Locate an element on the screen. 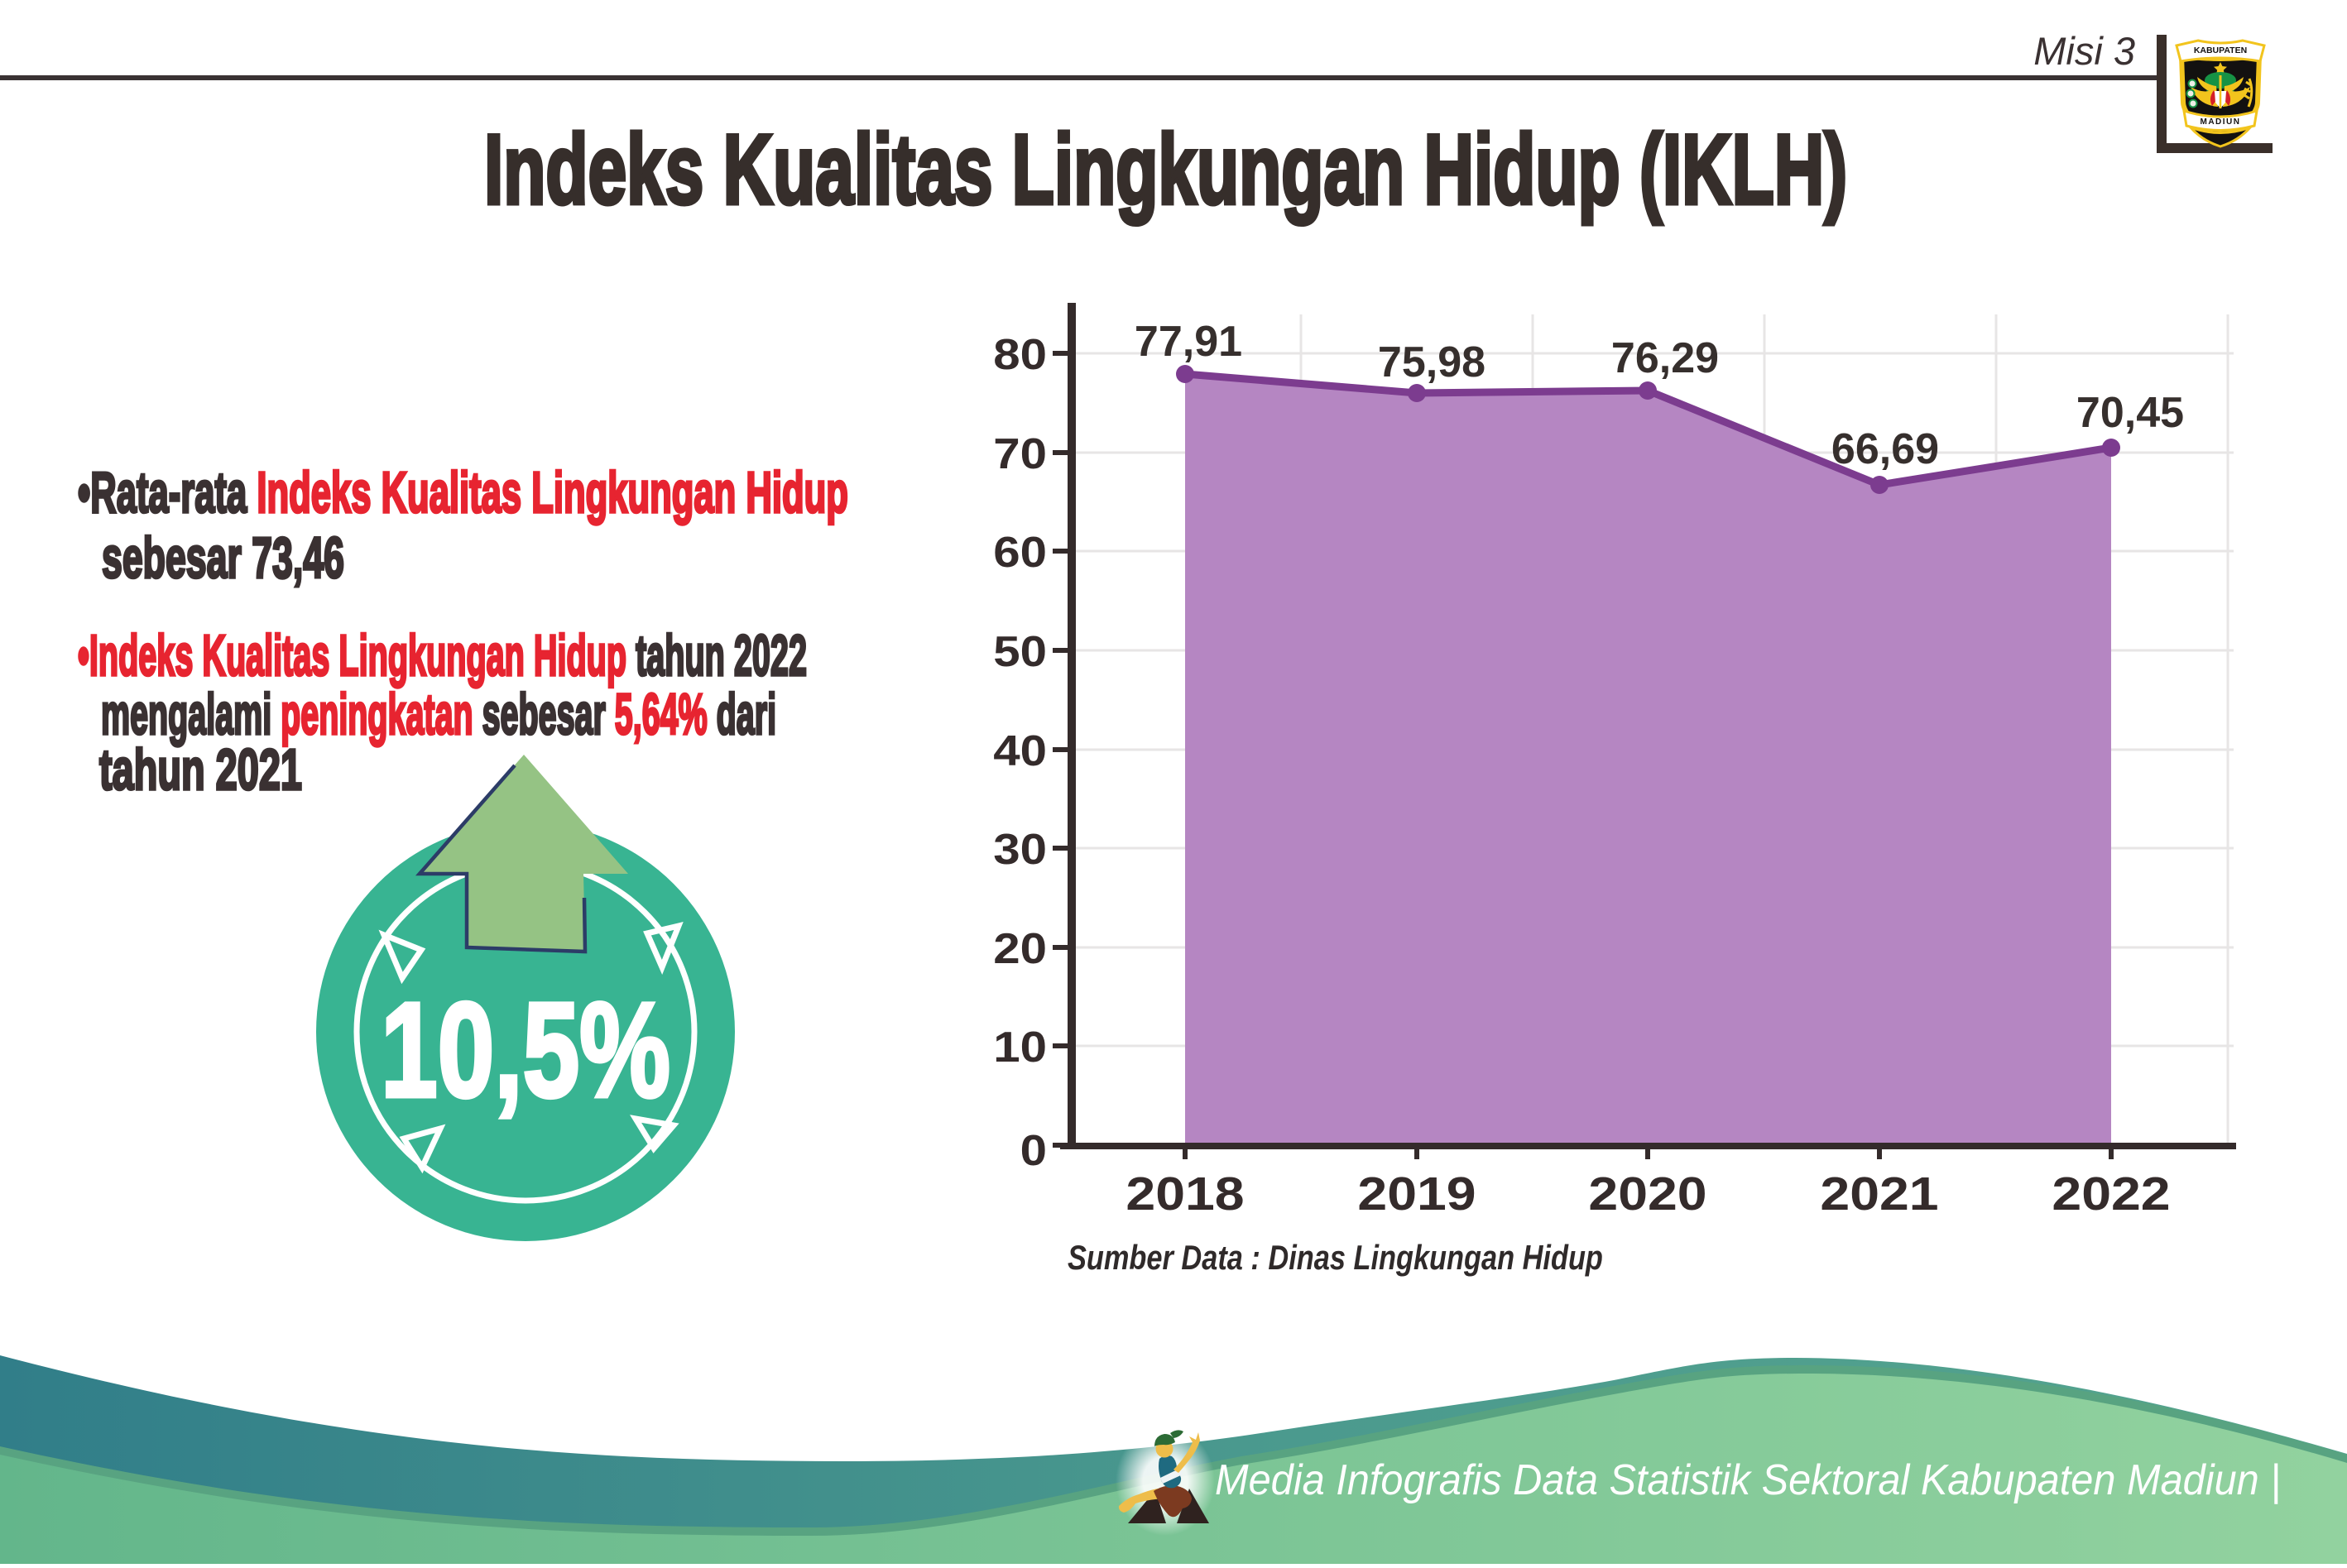 This screenshot has height=1568, width=2347. svg-text: 2019 is located at coordinates (1416, 1194).